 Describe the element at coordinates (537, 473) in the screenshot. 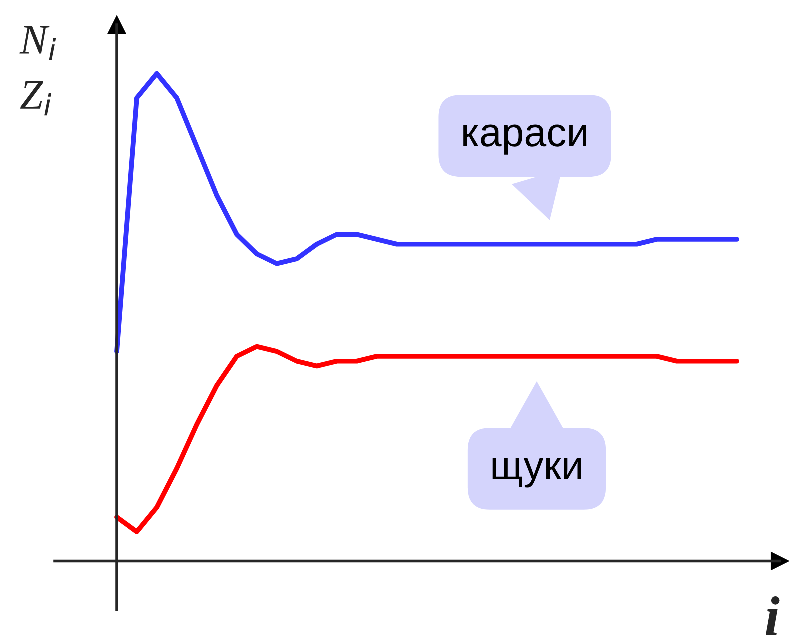

I see `text: щуки` at that location.